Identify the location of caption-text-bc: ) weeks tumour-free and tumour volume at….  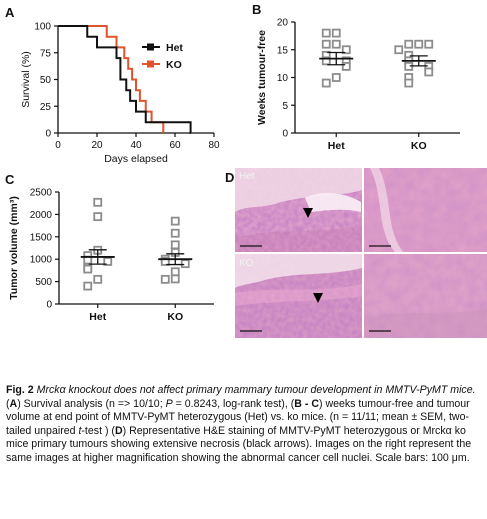
(238, 417).